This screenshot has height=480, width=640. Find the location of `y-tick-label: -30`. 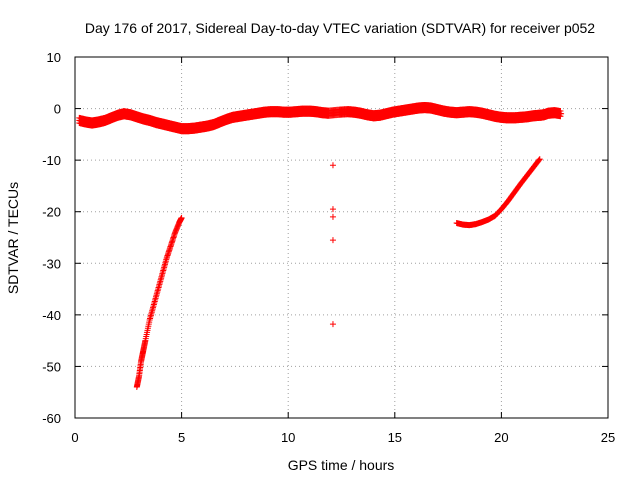

y-tick-label: -30 is located at coordinates (51, 263).